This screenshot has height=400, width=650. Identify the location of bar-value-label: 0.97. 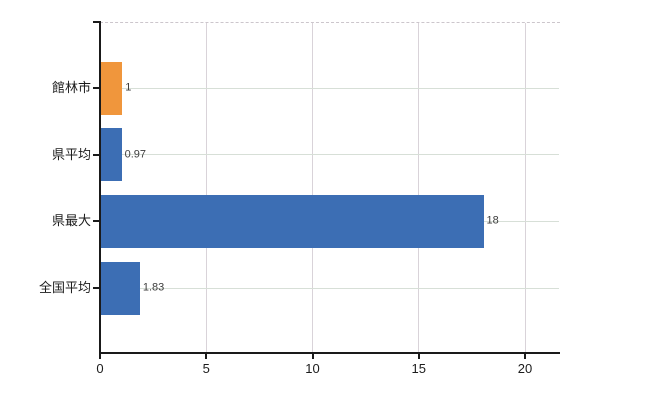
(135, 154).